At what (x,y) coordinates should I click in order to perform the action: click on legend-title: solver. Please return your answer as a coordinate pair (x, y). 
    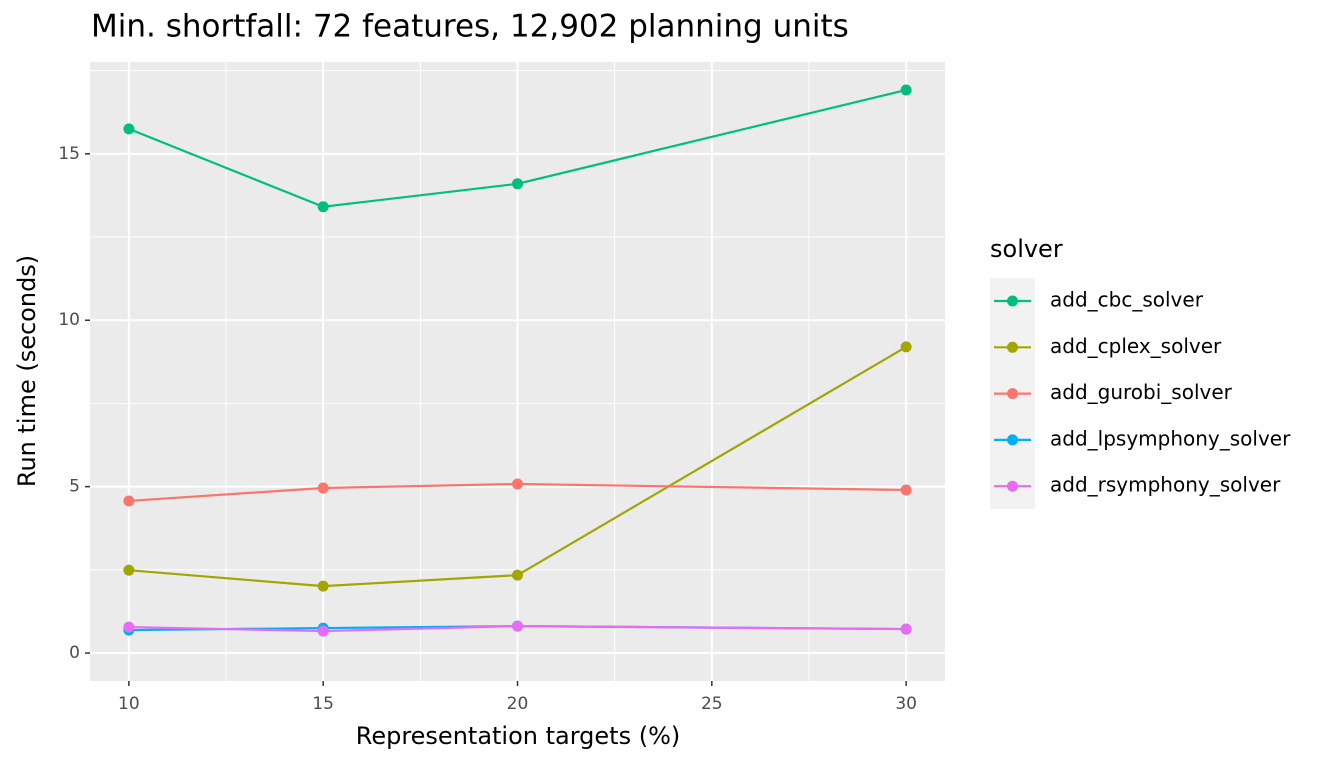
    Looking at the image, I should click on (1026, 249).